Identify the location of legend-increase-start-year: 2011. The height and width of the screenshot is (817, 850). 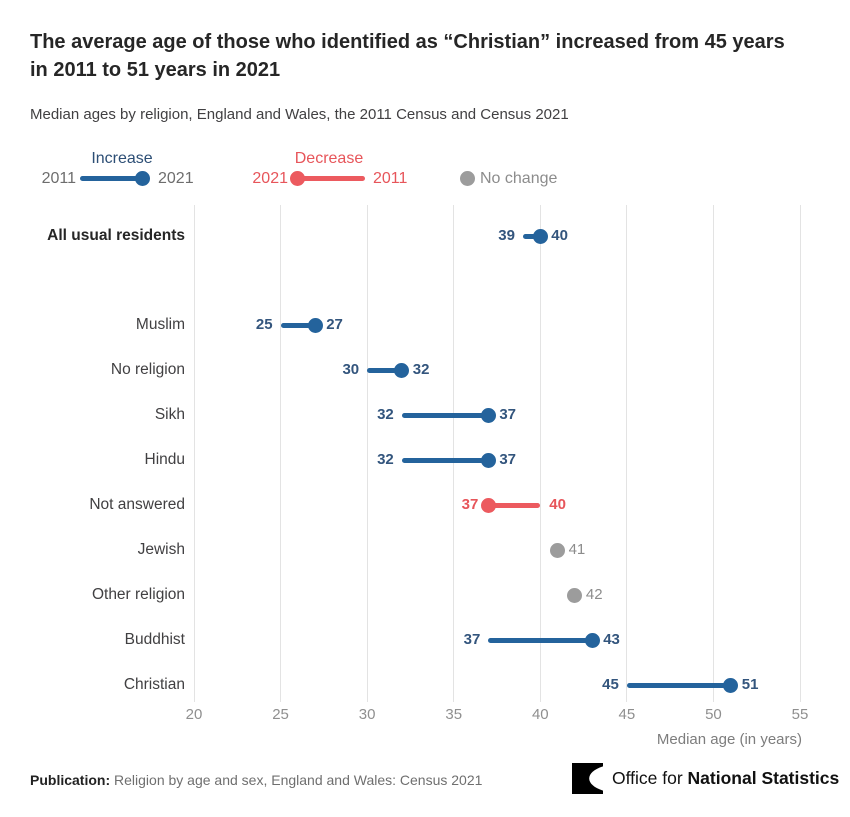
(58, 178).